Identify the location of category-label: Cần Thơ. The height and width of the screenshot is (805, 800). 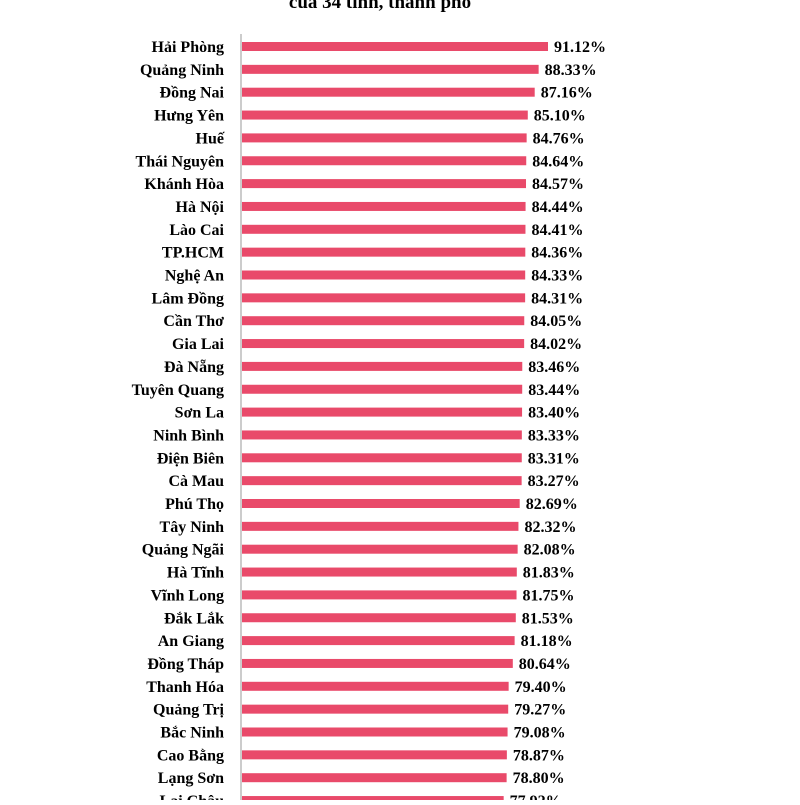
(193, 321).